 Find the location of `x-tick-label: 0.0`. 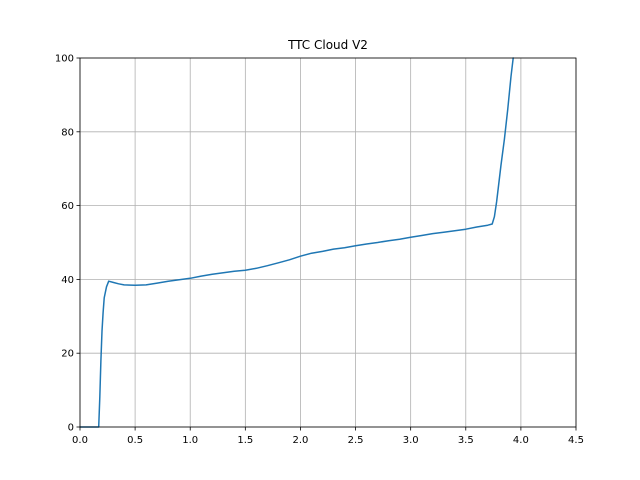

x-tick-label: 0.0 is located at coordinates (80, 440).